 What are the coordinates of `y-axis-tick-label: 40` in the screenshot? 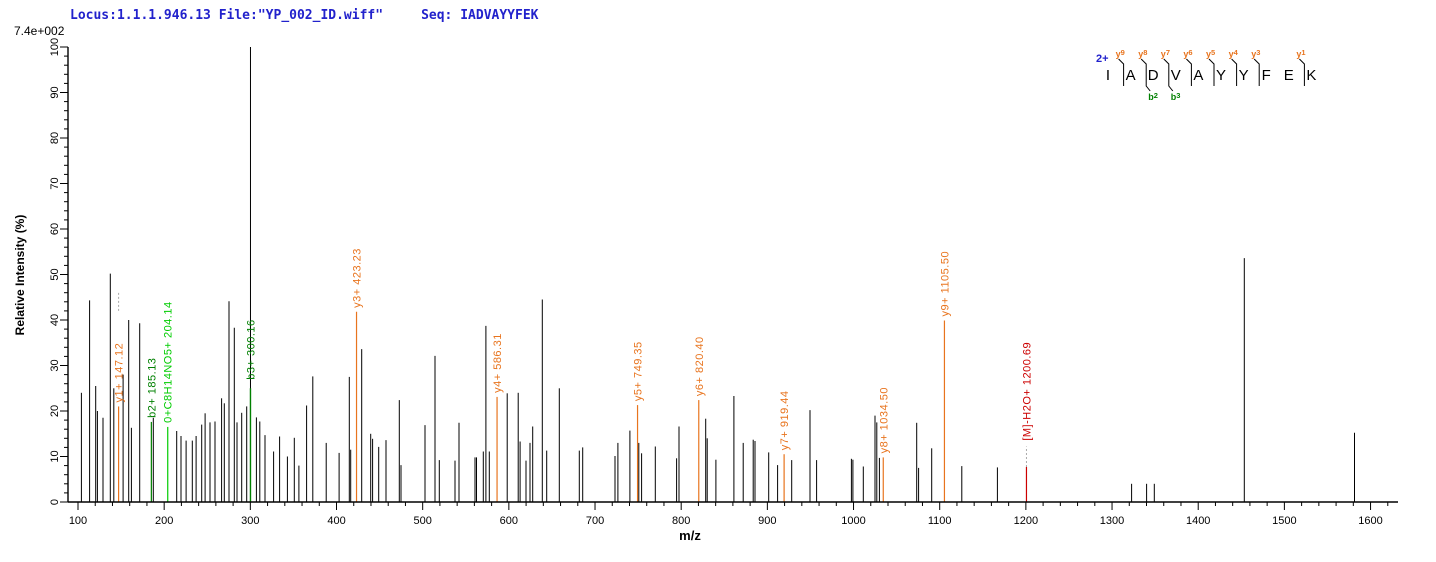 It's located at (55, 320).